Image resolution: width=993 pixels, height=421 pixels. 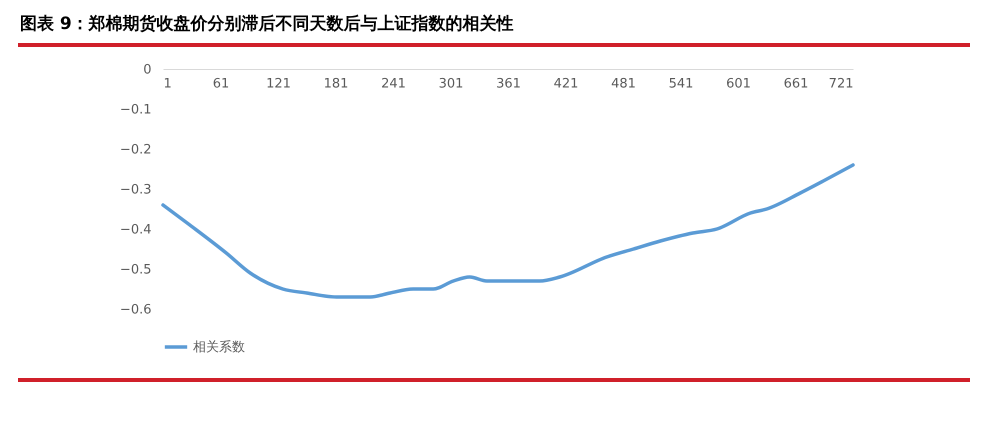 What do you see at coordinates (136, 310) in the screenshot?
I see `y-tick-label: −0.6` at bounding box center [136, 310].